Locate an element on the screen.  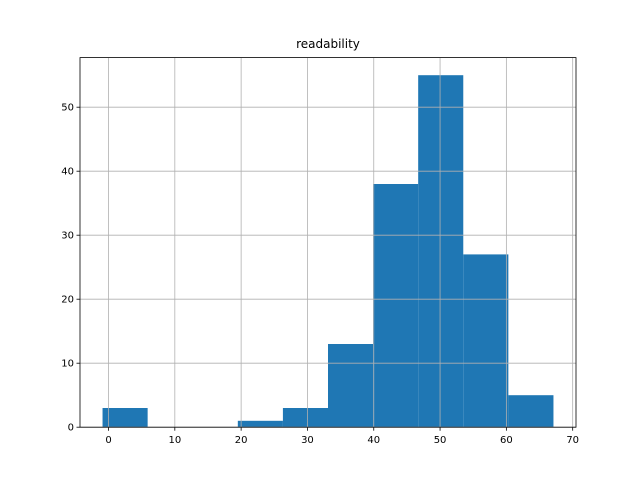
x-tick-label: 40 is located at coordinates (373, 440).